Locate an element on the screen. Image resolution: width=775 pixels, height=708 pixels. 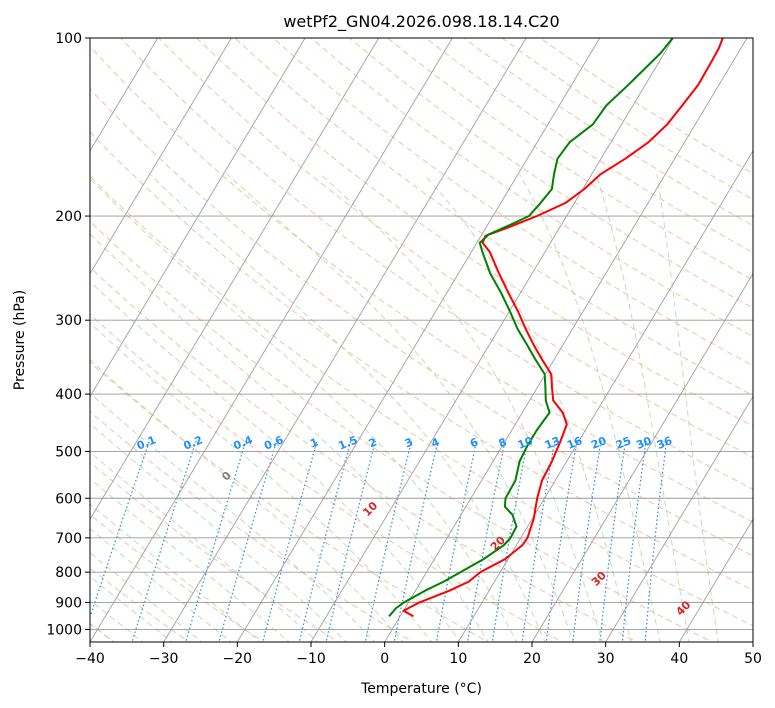
x-tick-label: −40 is located at coordinates (90, 659).